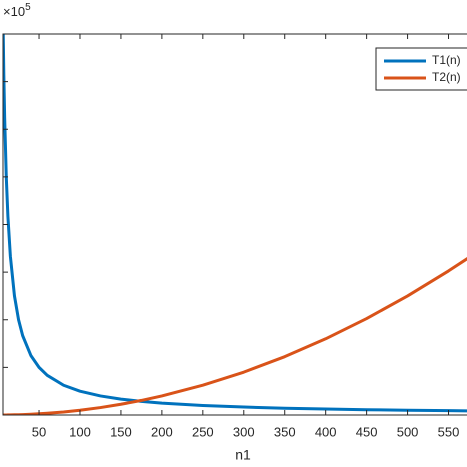 Image resolution: width=467 pixels, height=467 pixels. I want to click on y-exponent: ×10⁵, so click(17, 11).